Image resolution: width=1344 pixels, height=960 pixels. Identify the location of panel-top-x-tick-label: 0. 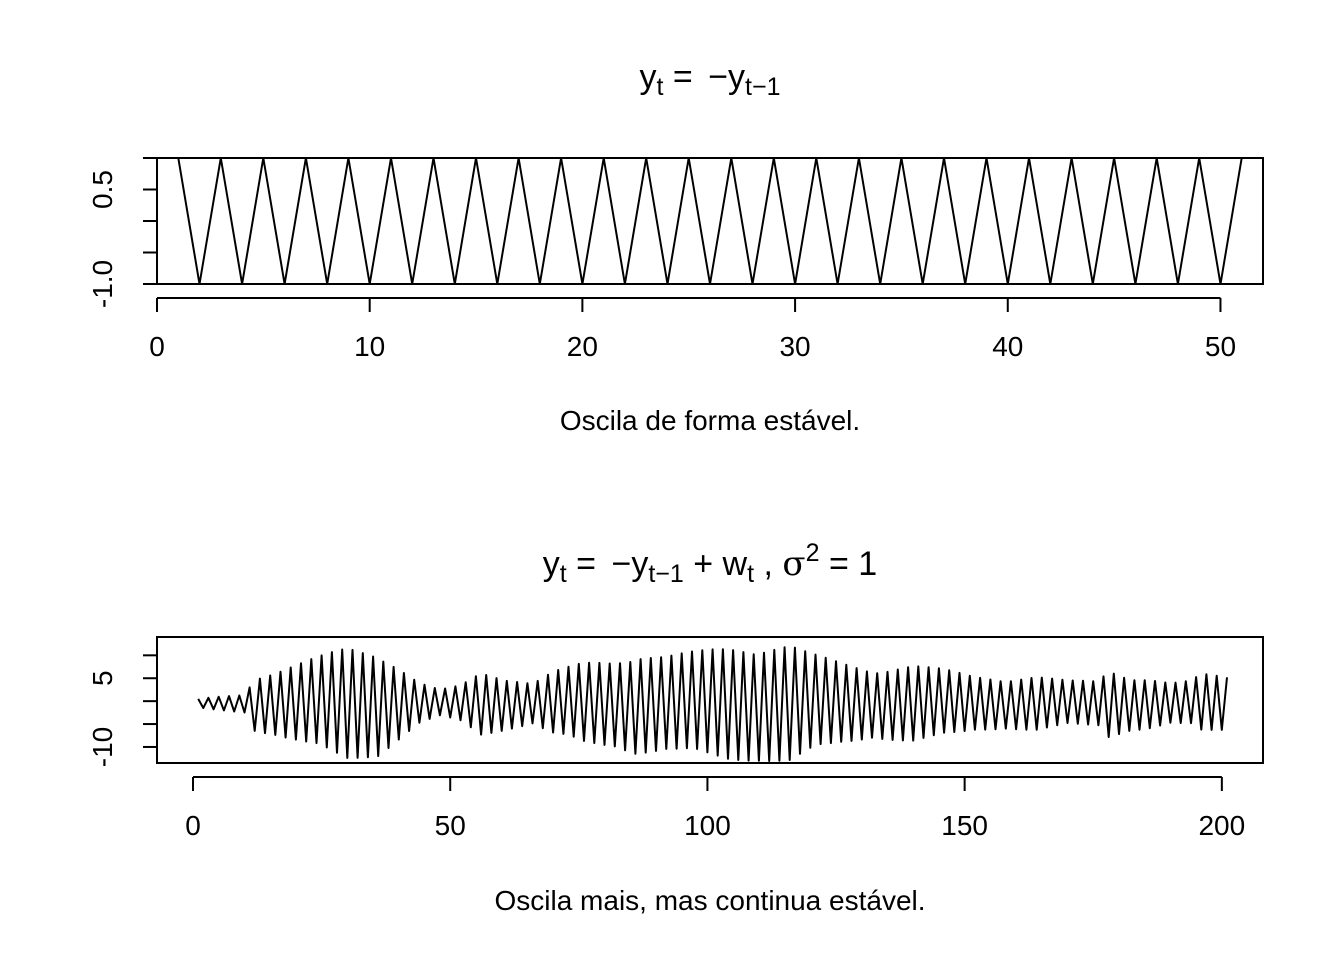
(157, 346).